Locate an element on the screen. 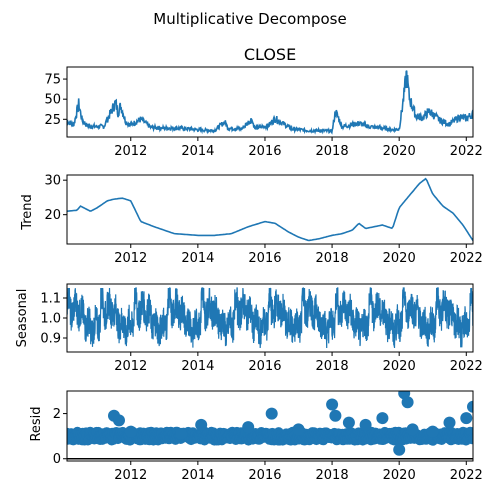  y-tick-label: 1.1 is located at coordinates (50, 299).